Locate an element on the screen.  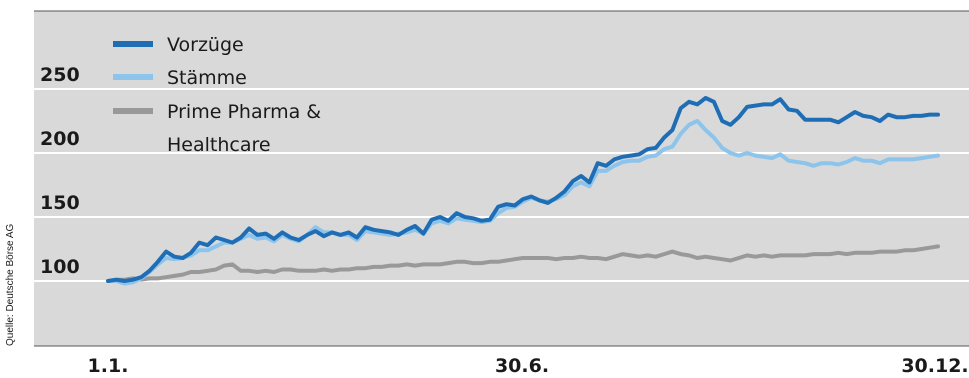
y-tick-labels: 100 150 200 250 is located at coordinates (60, 171).